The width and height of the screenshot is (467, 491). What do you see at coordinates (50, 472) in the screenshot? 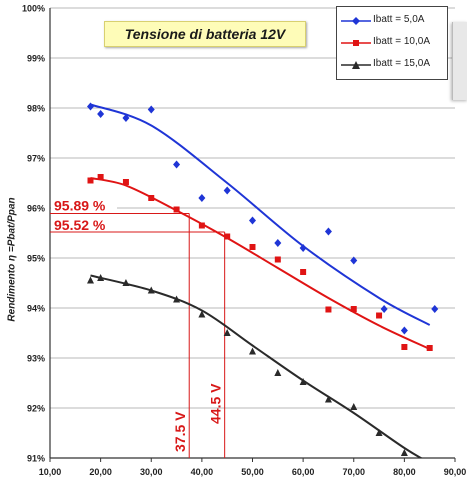
I see `x-tick-label: 10,00` at bounding box center [50, 472].